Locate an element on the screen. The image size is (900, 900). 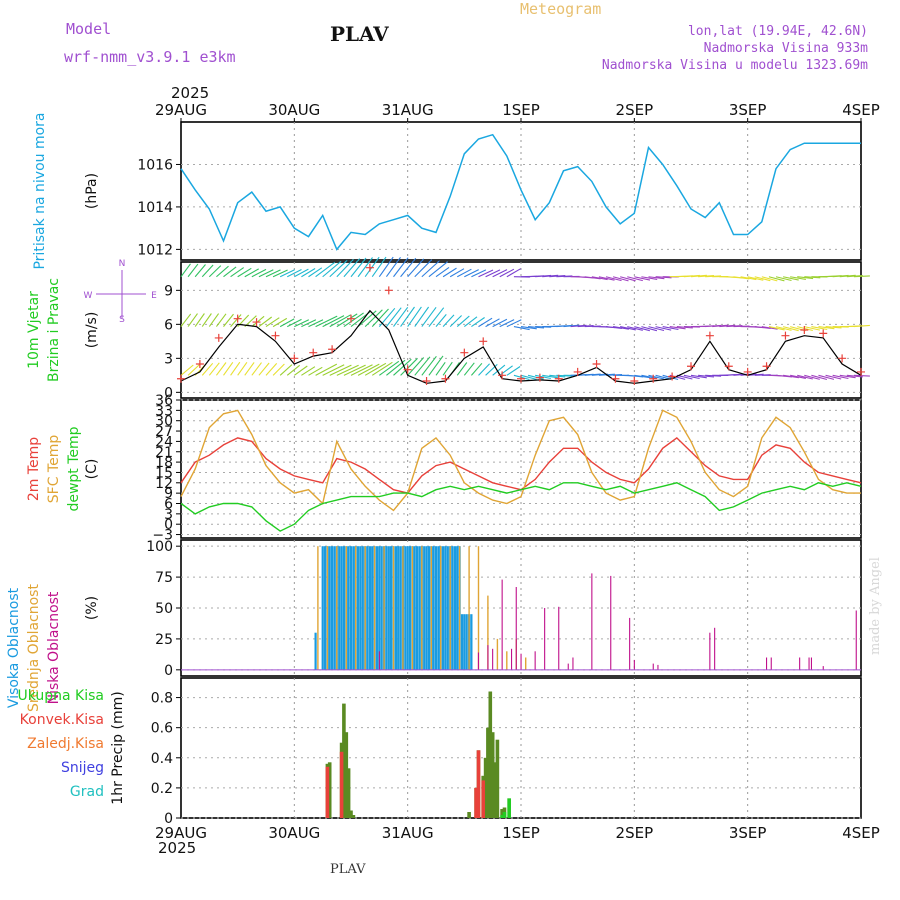
app-title: Meteogram is located at coordinates (561, 9).